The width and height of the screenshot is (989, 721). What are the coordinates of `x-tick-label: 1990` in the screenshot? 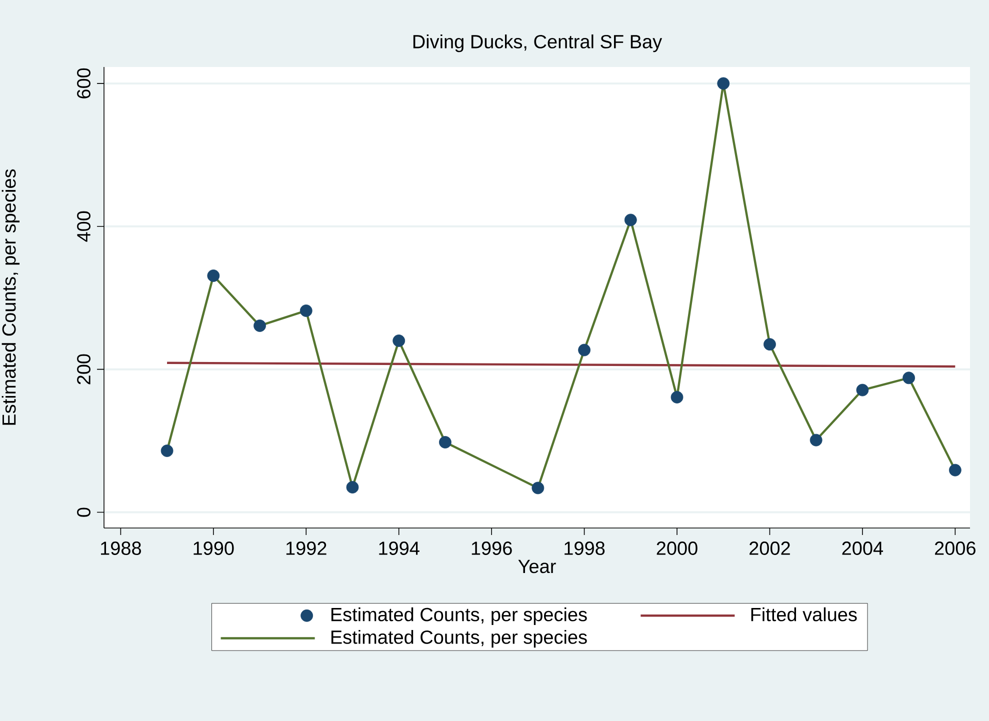 It's located at (214, 548).